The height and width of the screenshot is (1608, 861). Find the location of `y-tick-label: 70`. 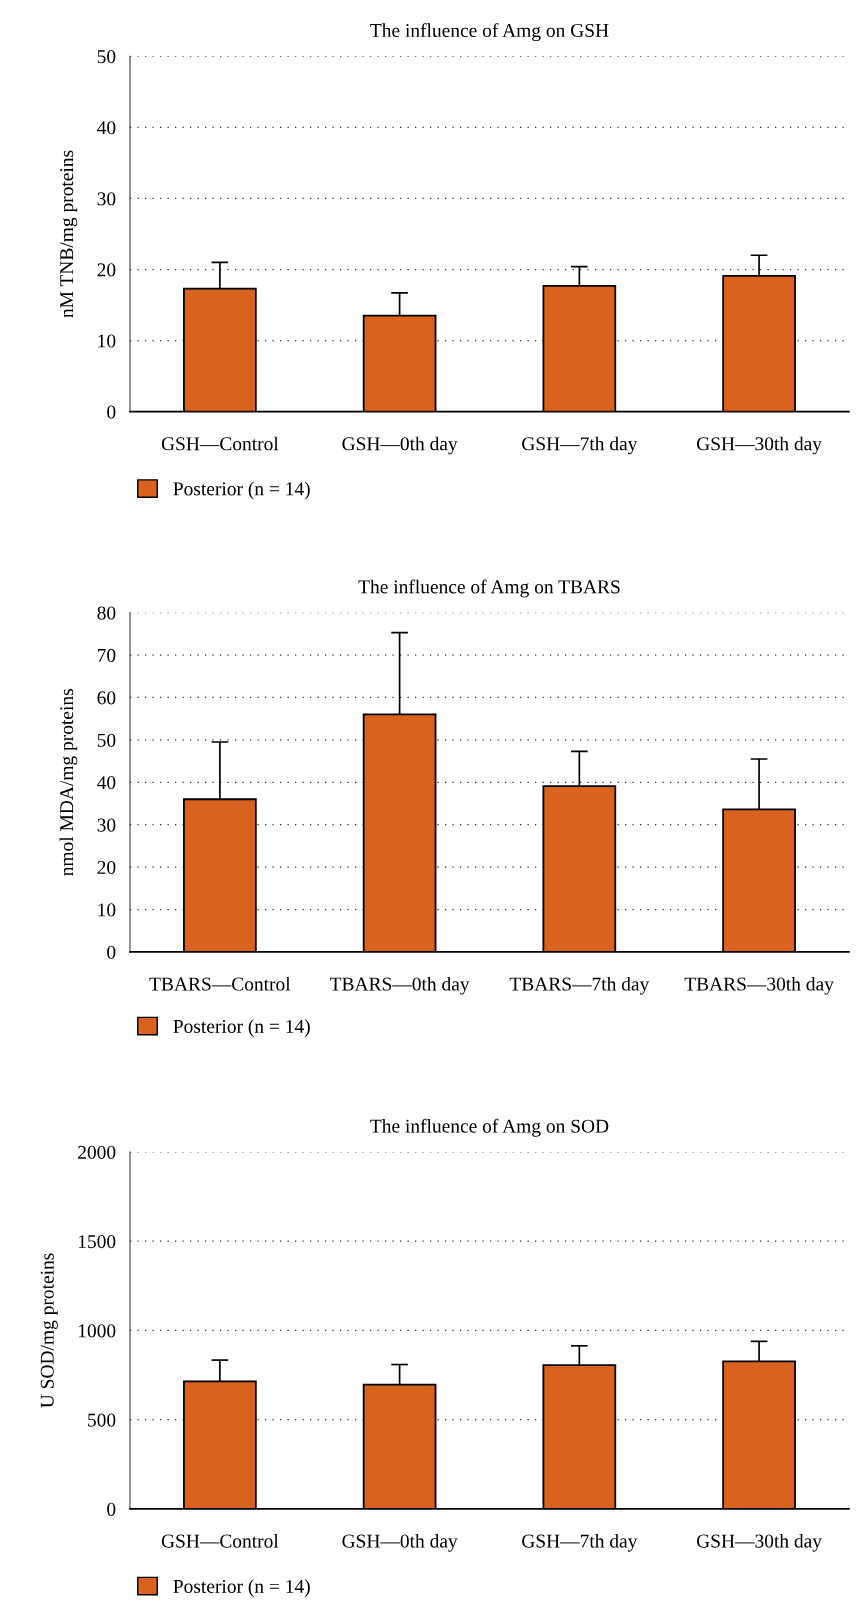

y-tick-label: 70 is located at coordinates (106, 655).